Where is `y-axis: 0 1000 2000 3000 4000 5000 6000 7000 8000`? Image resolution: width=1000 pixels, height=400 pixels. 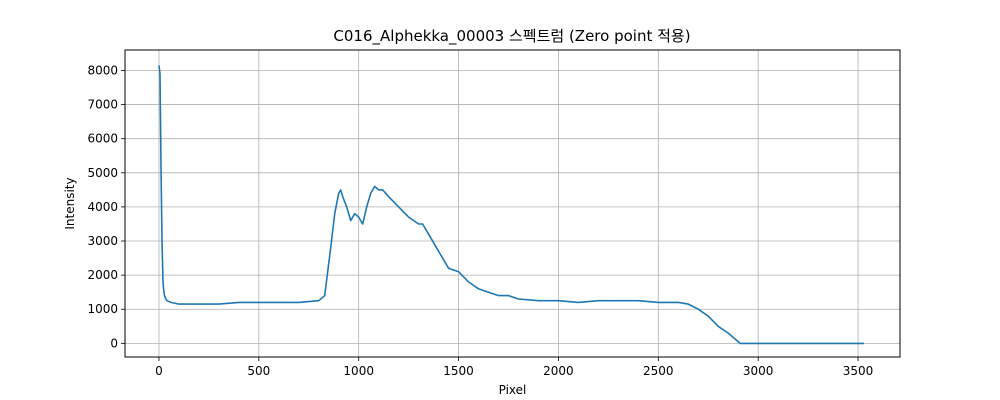 y-axis: 0 1000 2000 3000 4000 5000 6000 7000 8000 is located at coordinates (106, 206).